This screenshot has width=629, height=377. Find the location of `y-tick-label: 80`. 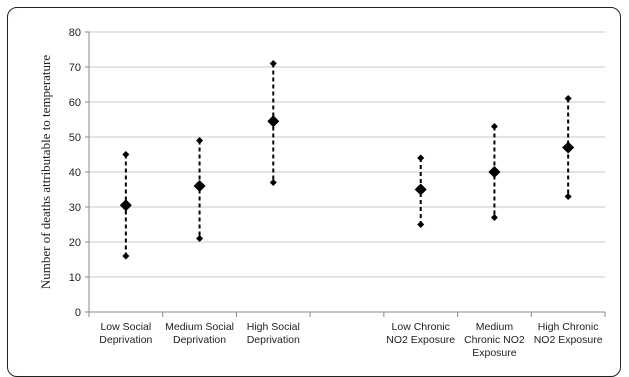

y-tick-label: 80 is located at coordinates (75, 33).